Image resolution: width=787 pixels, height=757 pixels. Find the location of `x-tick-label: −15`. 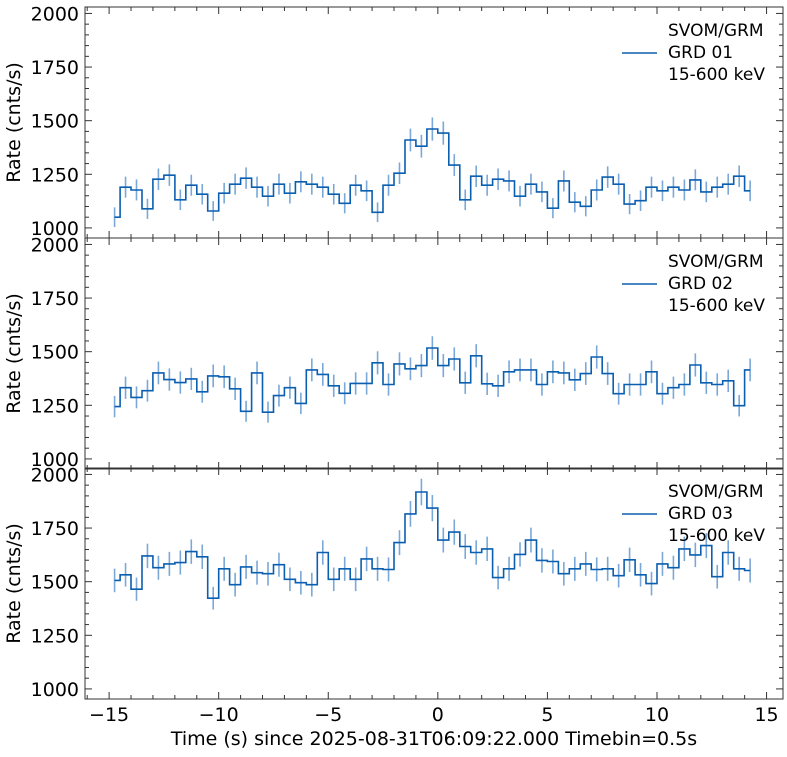

x-tick-label: −15 is located at coordinates (109, 715).